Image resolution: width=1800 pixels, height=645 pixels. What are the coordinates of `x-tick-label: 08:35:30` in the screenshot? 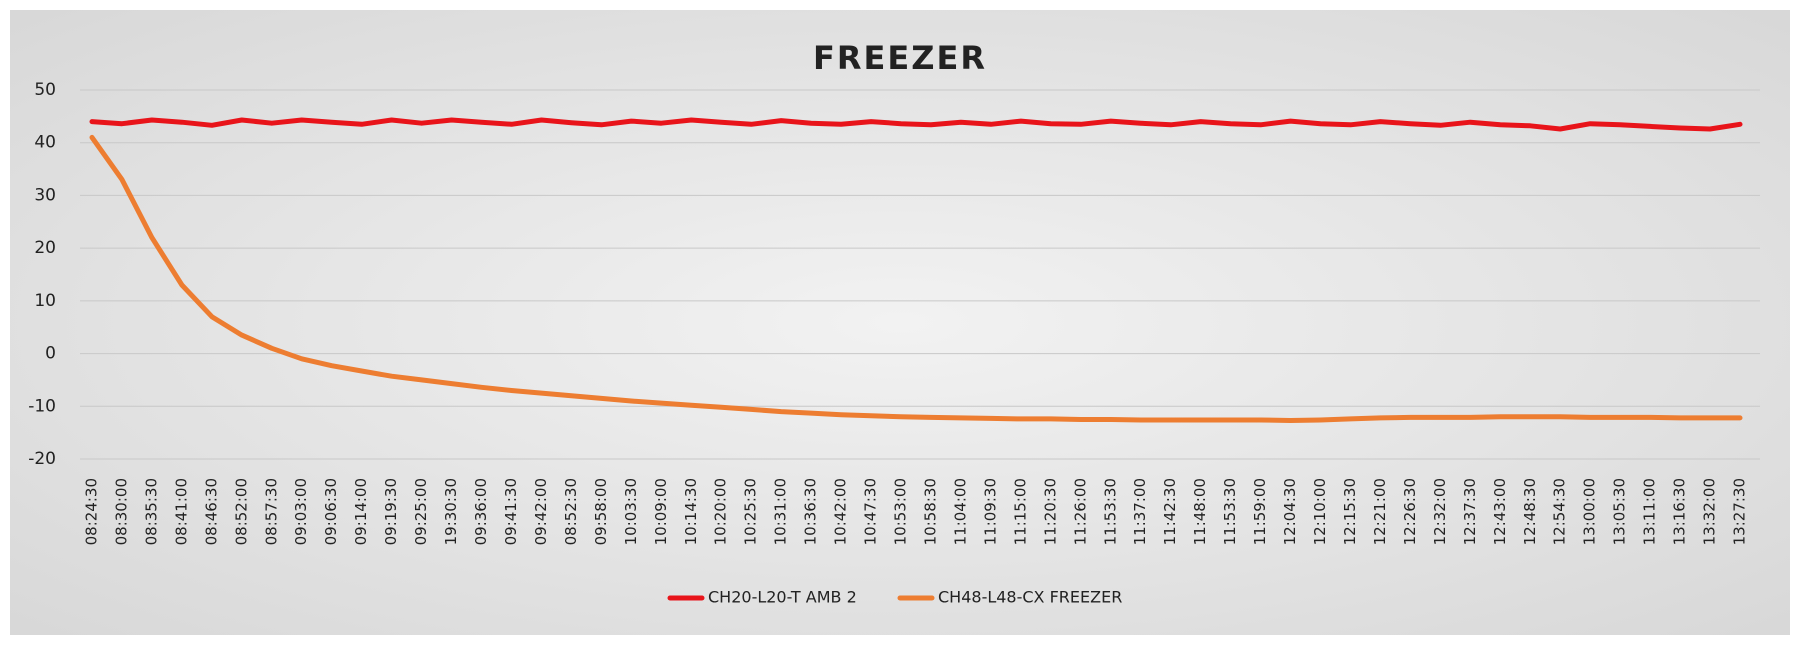 It's located at (151, 511).